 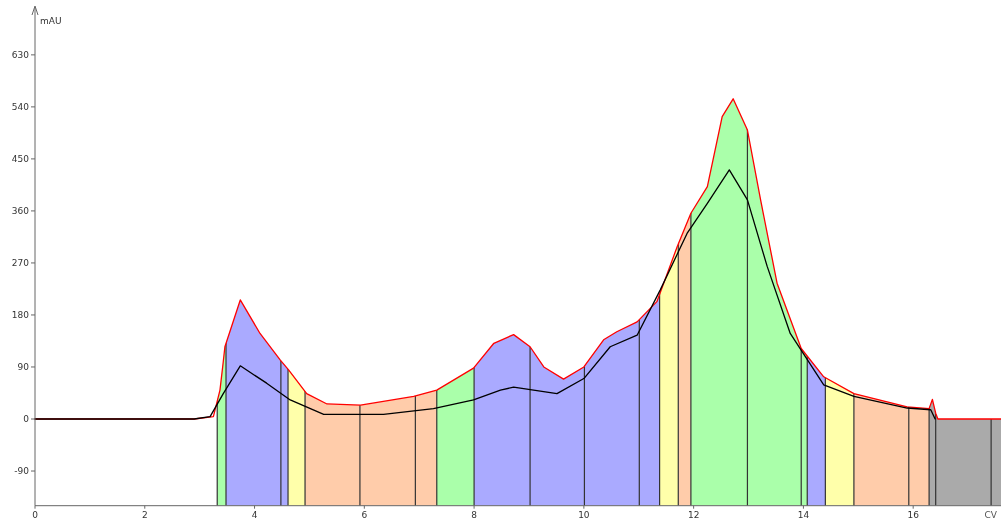 I want to click on y-tick-label: 180, so click(x=20, y=315).